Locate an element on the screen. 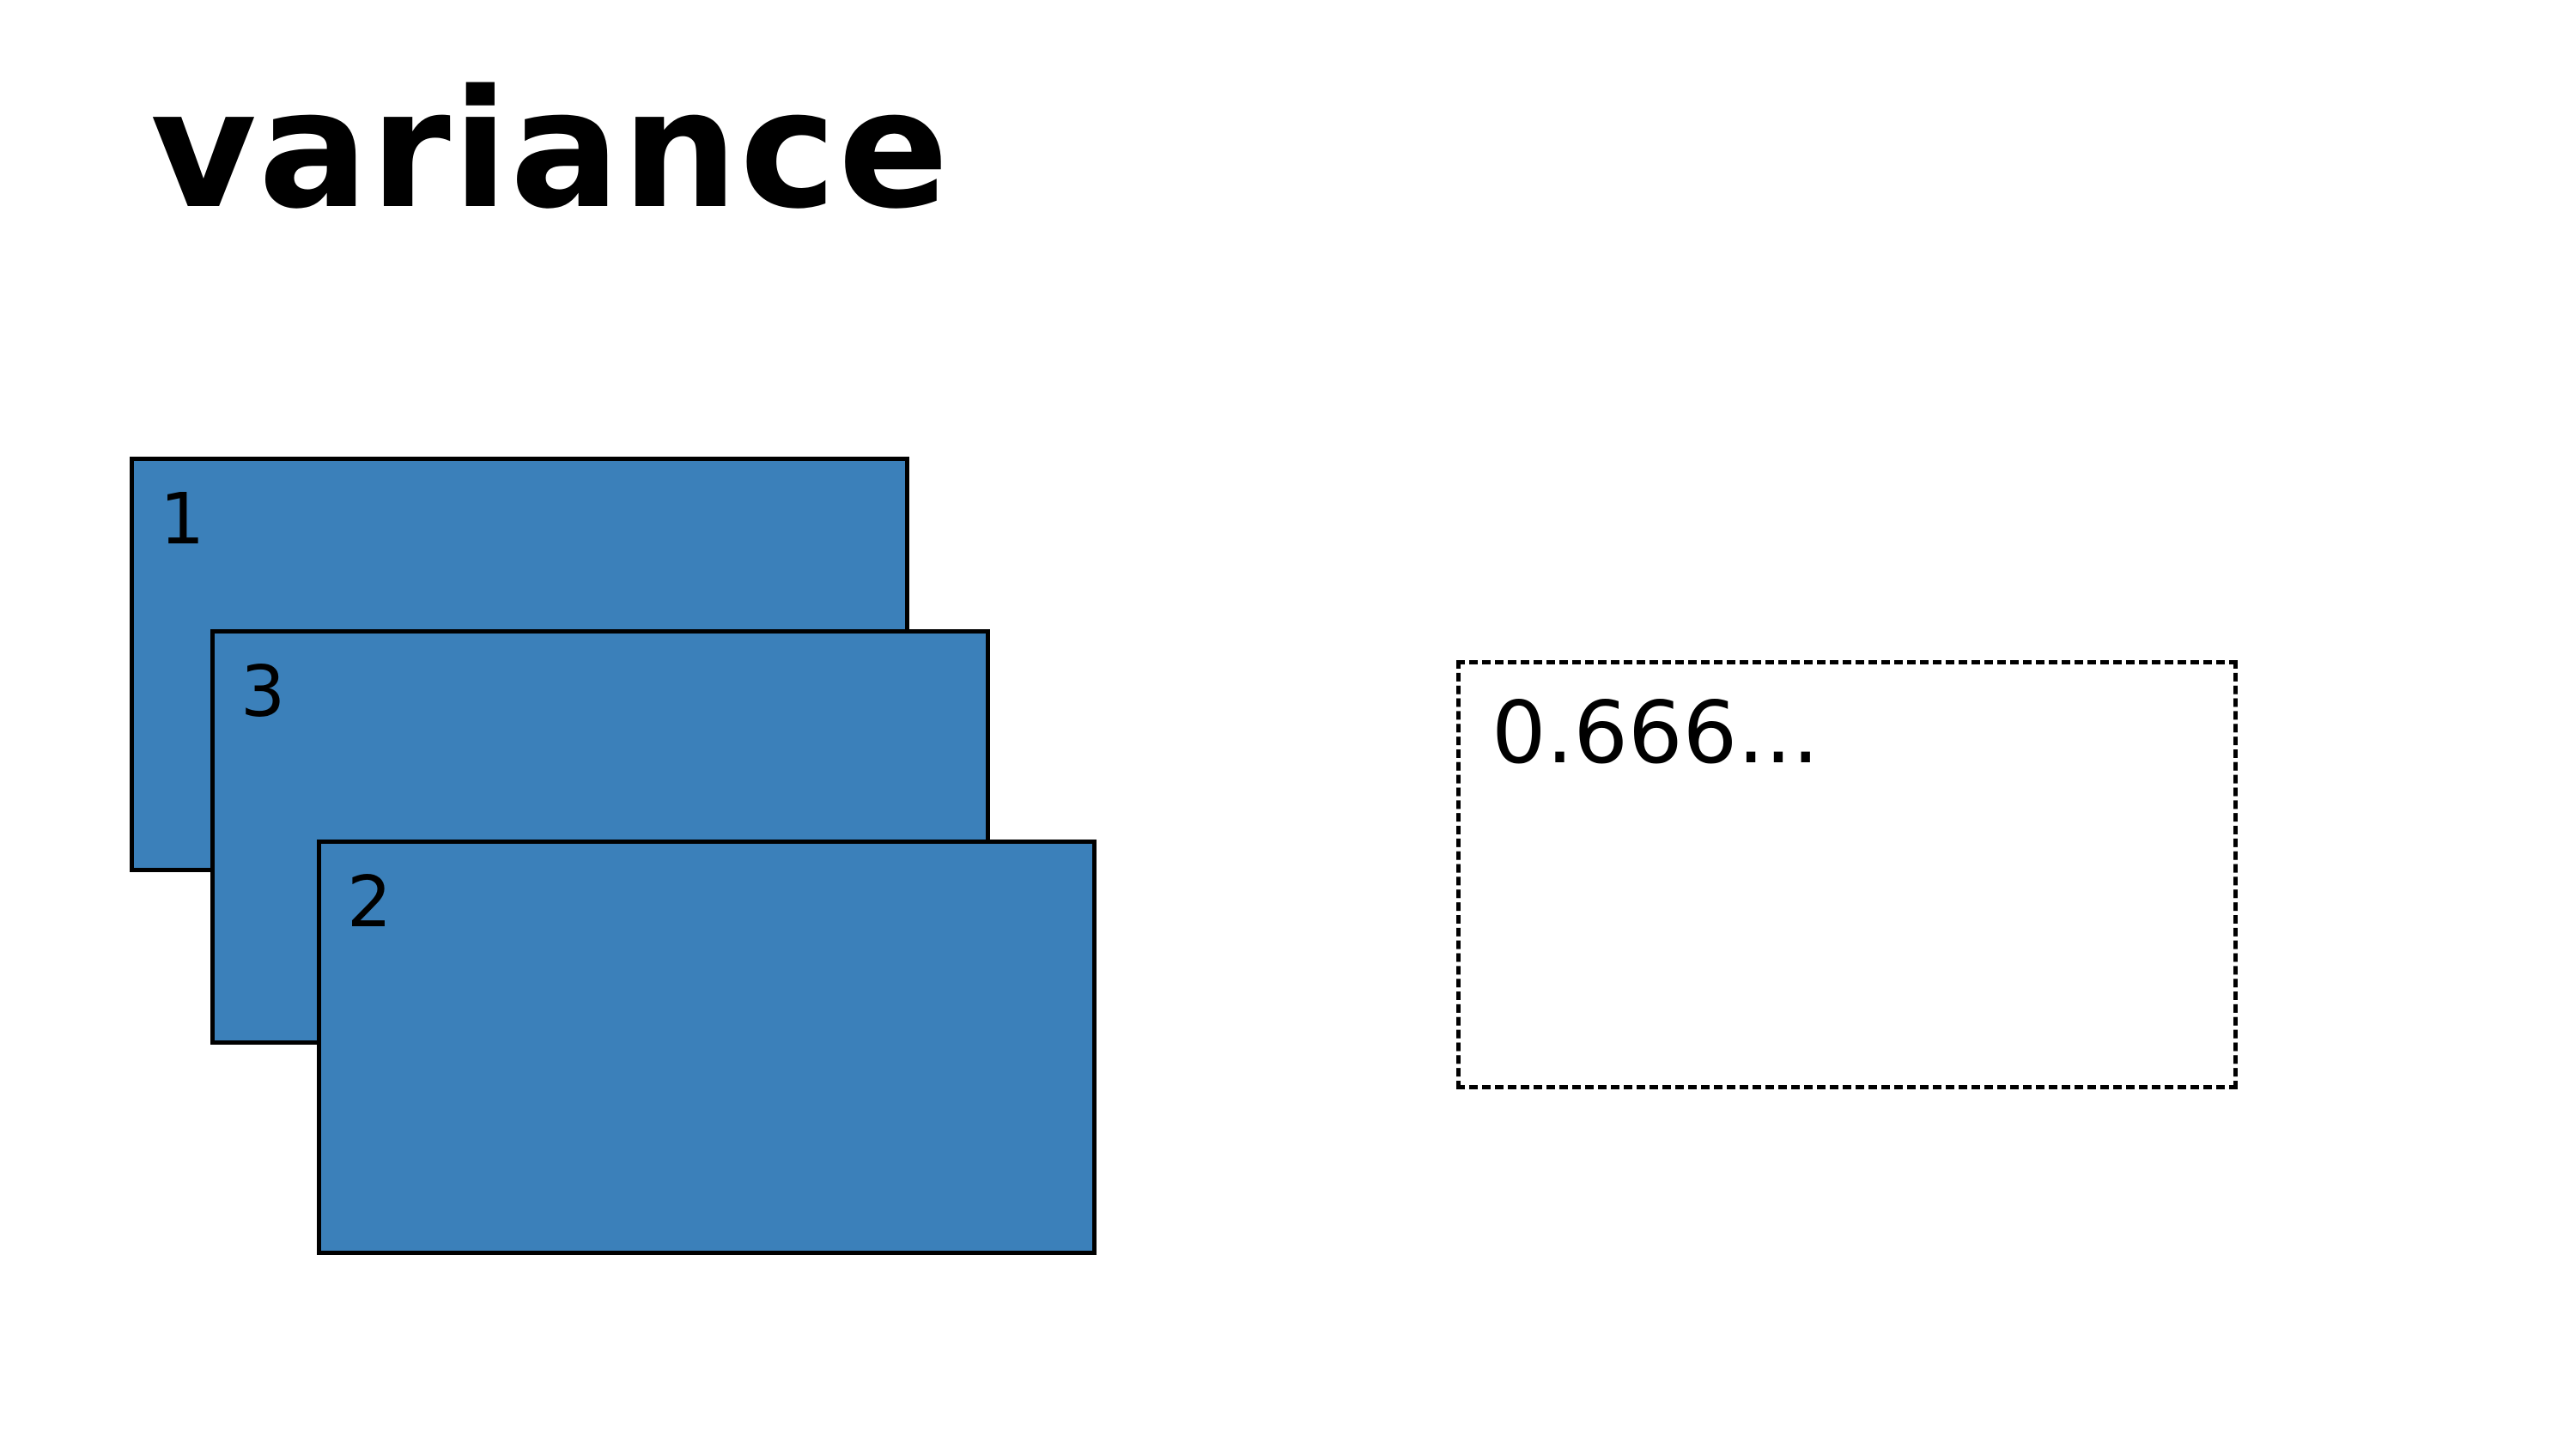 This screenshot has width=2576, height=1449. card-label-1: 1 is located at coordinates (182, 520).